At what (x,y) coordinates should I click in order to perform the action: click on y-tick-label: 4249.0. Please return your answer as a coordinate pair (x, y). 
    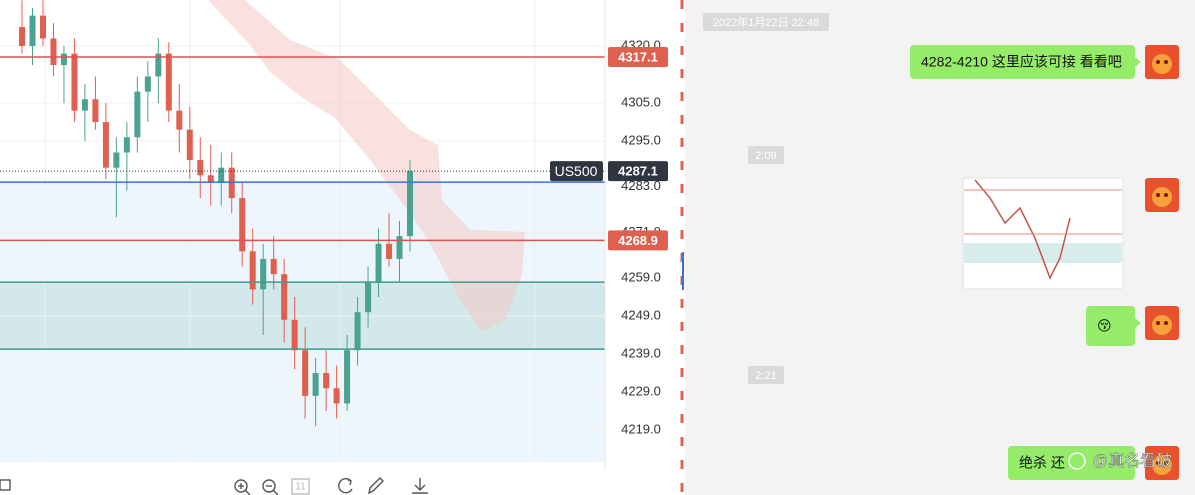
    Looking at the image, I should click on (641, 314).